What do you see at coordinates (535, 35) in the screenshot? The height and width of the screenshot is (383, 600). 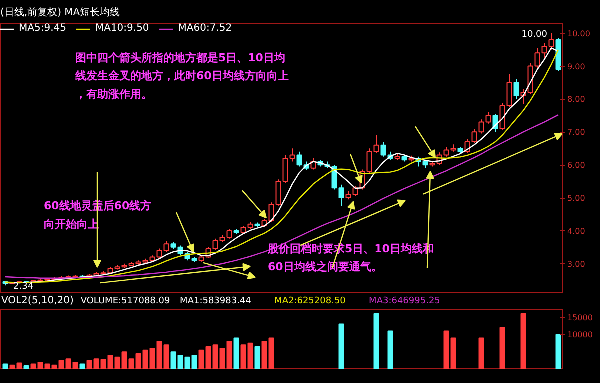 I see `annotation: 10.00` at bounding box center [535, 35].